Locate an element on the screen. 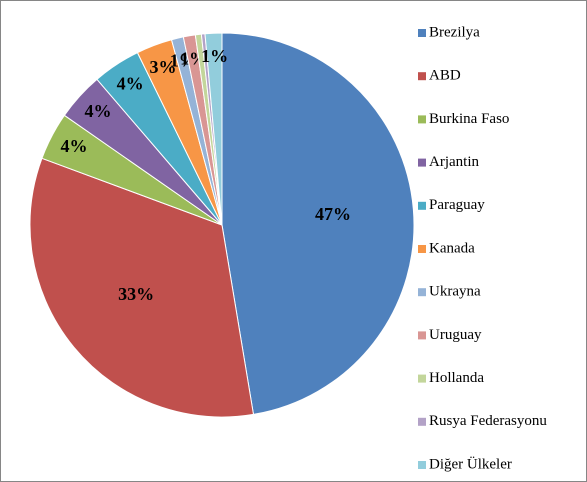  pie-slice is located at coordinates (213, 129).